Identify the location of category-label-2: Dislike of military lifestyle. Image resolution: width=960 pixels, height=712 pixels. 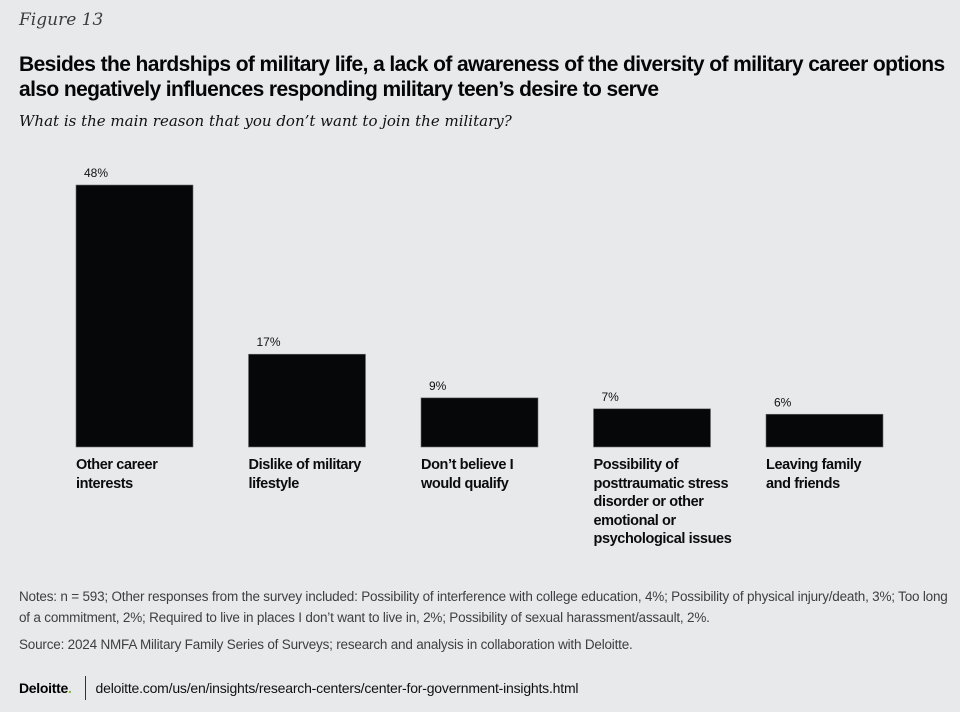
(334, 474).